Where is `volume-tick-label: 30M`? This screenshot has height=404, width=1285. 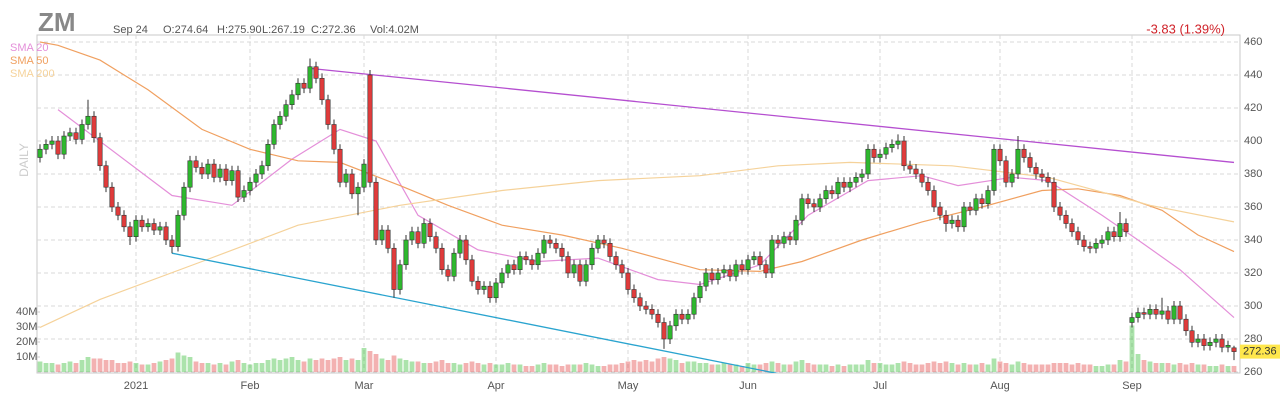 volume-tick-label: 30M is located at coordinates (26, 327).